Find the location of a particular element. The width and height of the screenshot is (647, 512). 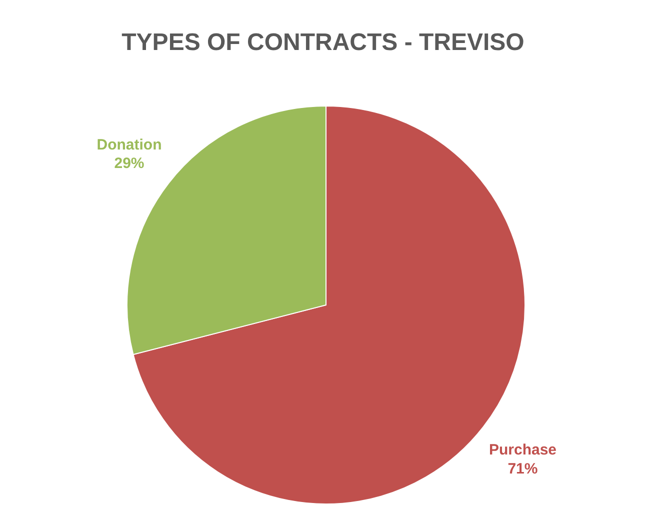

slice-label: Purchase is located at coordinates (522, 450).